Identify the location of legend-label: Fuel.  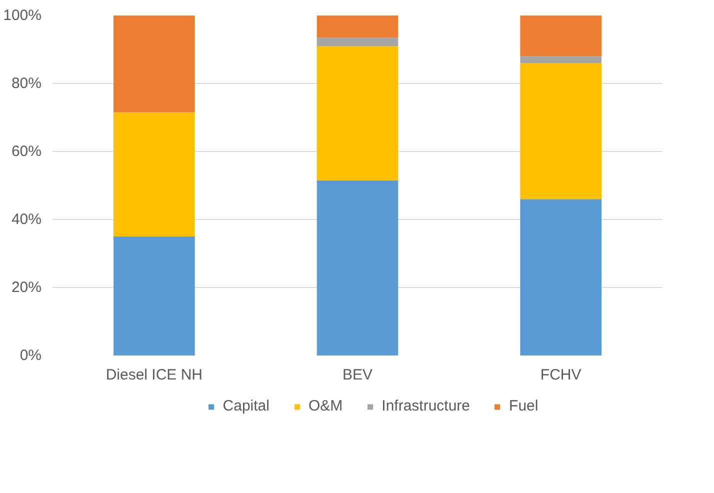
(523, 406).